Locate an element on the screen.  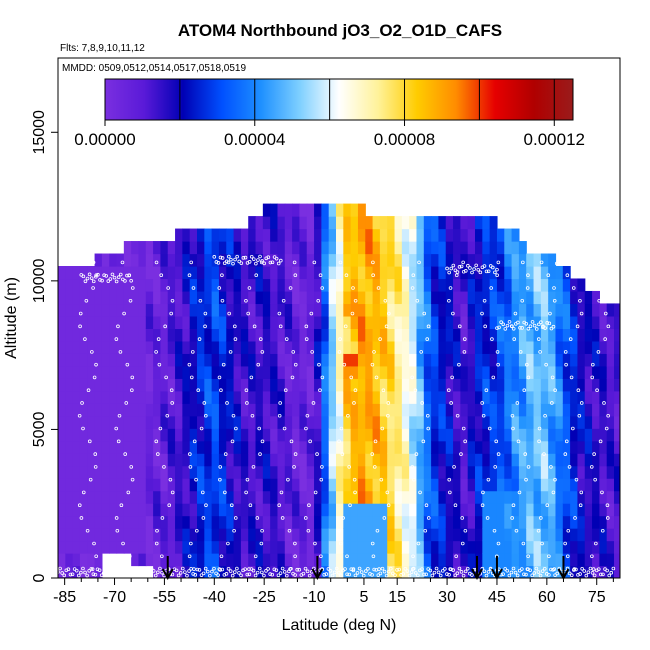
x-tick-label: -70 is located at coordinates (114, 597).